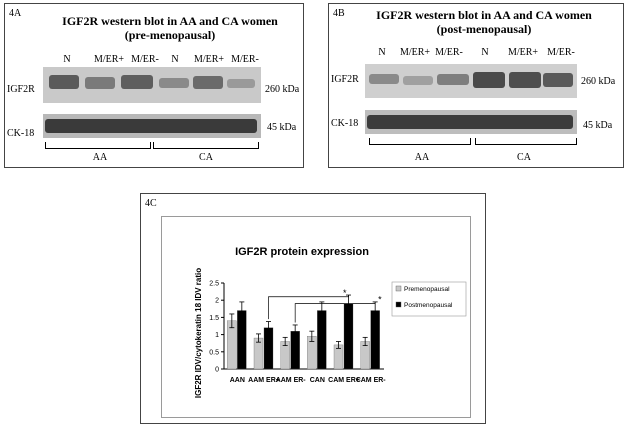  Describe the element at coordinates (291, 380) in the screenshot. I see `x-tick-label: AAM ER-` at that location.